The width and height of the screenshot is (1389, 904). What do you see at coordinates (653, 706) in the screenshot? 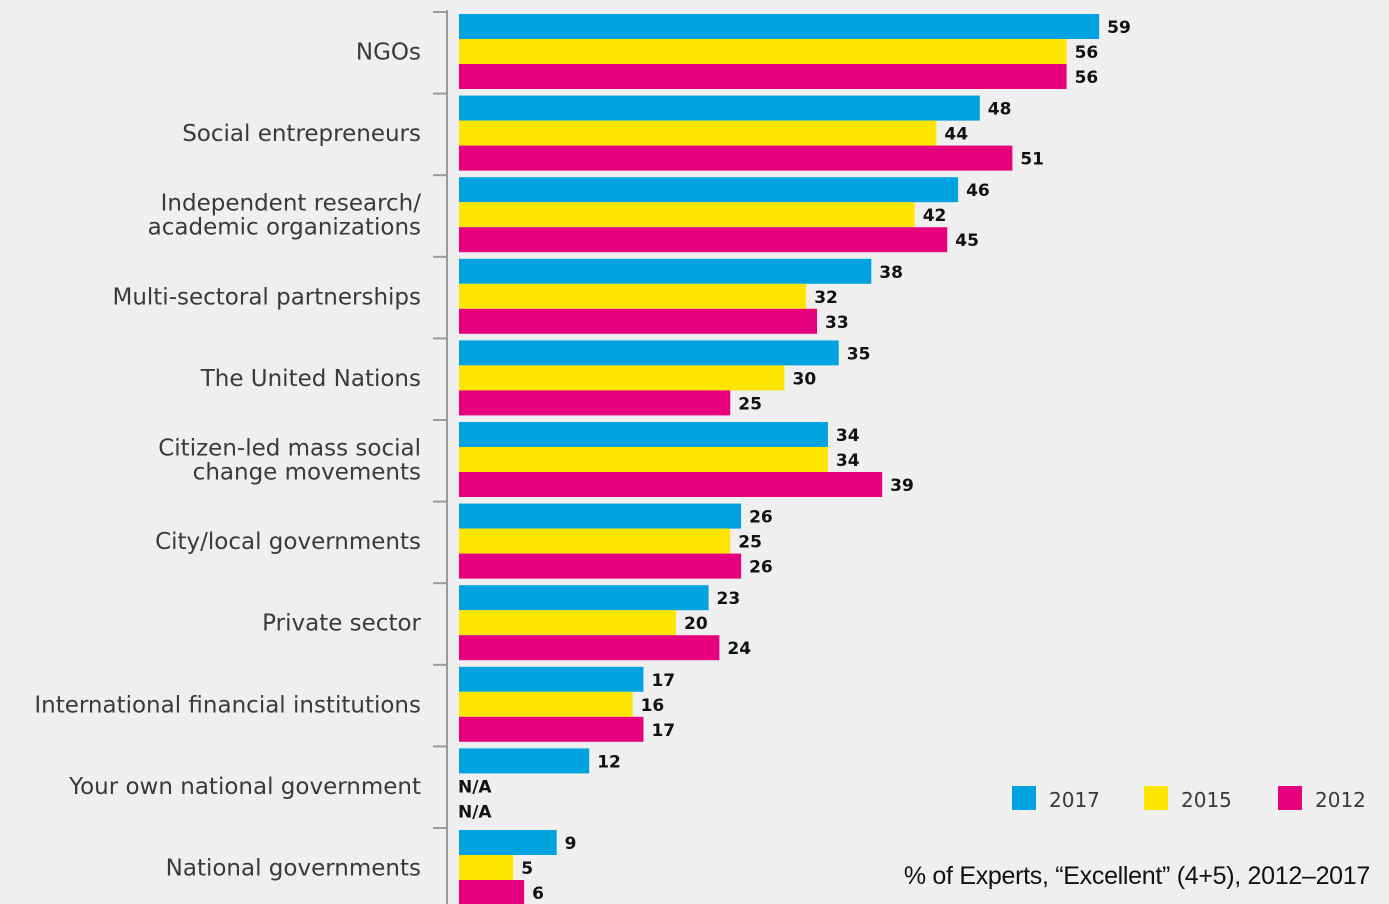
I see `value-label: 16` at bounding box center [653, 706].